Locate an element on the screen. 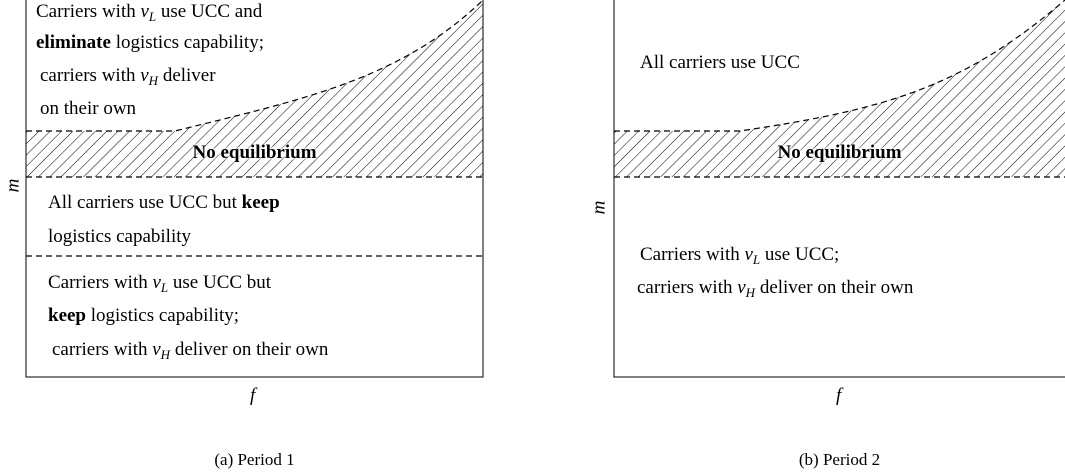 The image size is (1065, 473). region-line: All carriers use UCC is located at coordinates (720, 62).